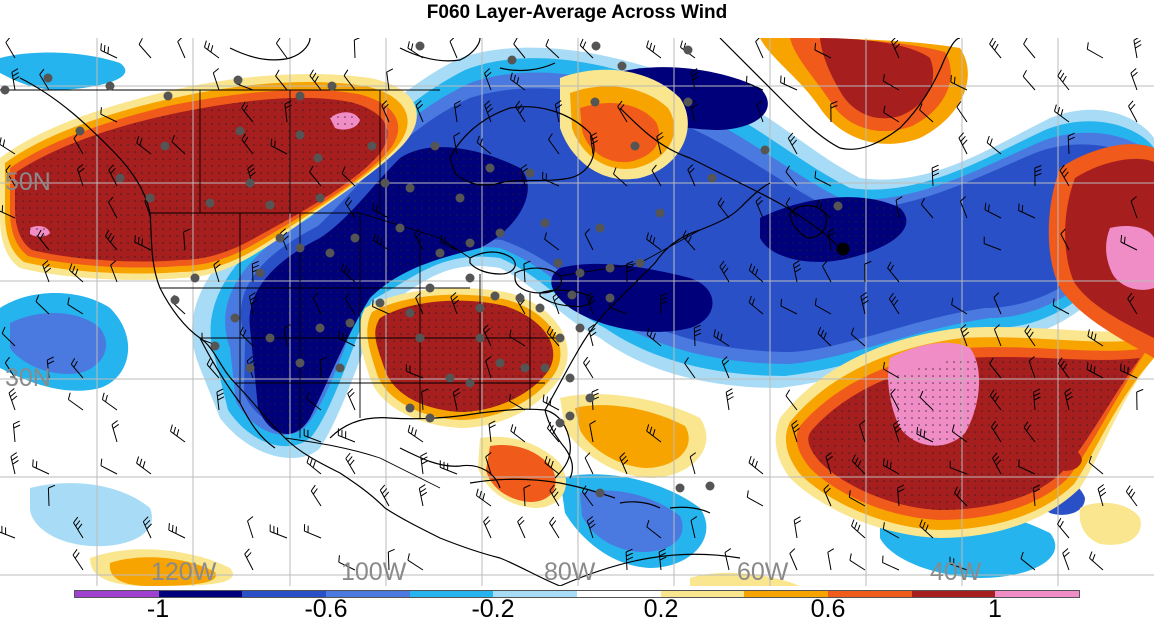 This screenshot has height=623, width=1154. What do you see at coordinates (28, 378) in the screenshot?
I see `lat-label-30n: 30N` at bounding box center [28, 378].